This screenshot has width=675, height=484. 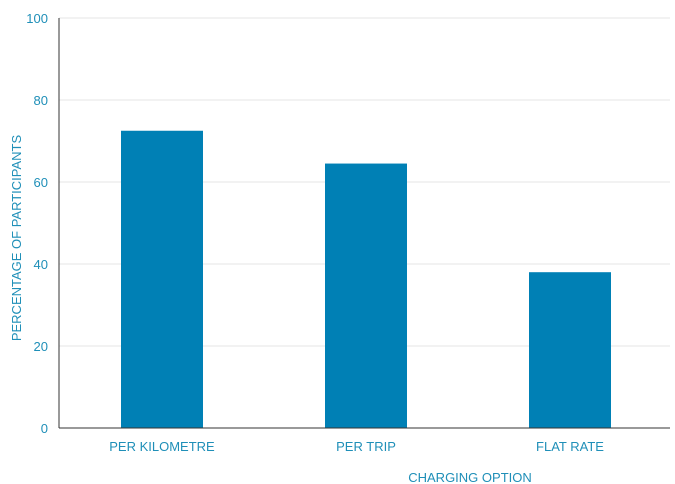 I want to click on y-tick-label: 0, so click(x=44, y=428).